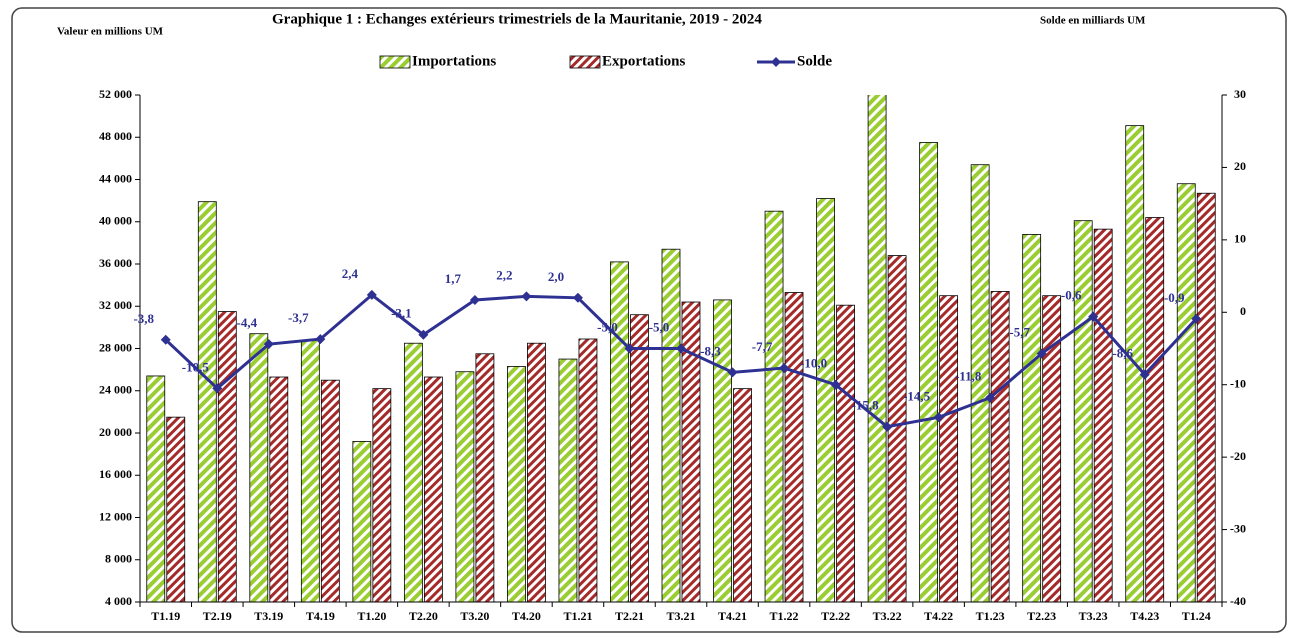 This screenshot has height=638, width=1296. I want to click on x-tick-label: T2.23, so click(1041, 616).